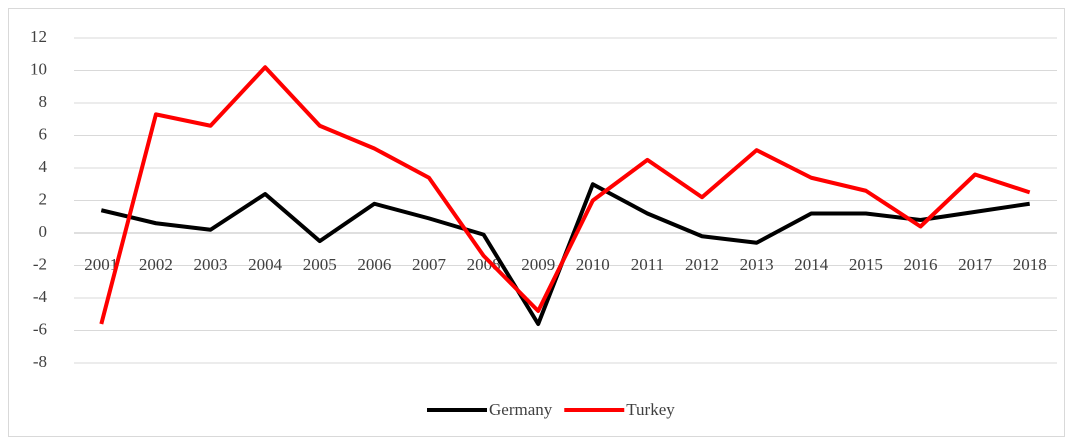  Describe the element at coordinates (811, 264) in the screenshot. I see `x-tick-label: 2014` at that location.